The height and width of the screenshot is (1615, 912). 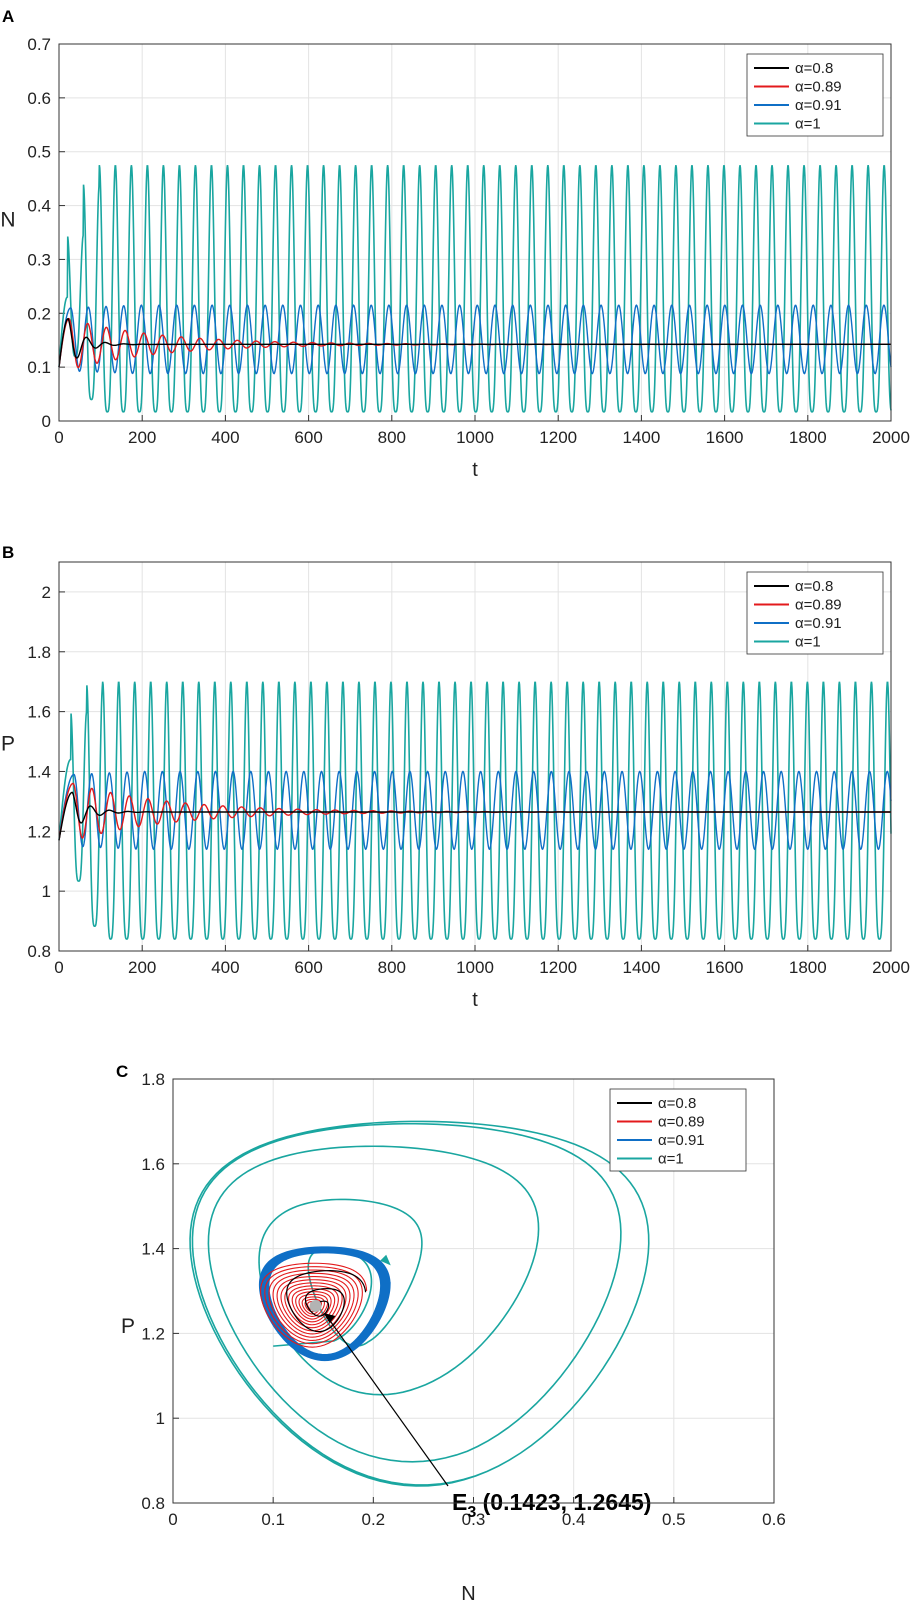 I want to click on panel-label: B, so click(x=8, y=552).